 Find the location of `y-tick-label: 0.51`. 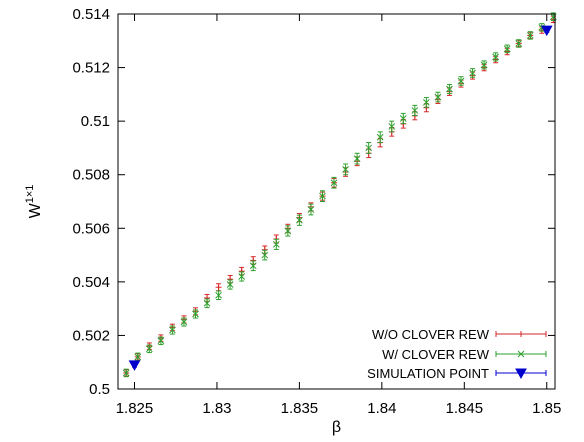

y-tick-label: 0.51 is located at coordinates (95, 121).